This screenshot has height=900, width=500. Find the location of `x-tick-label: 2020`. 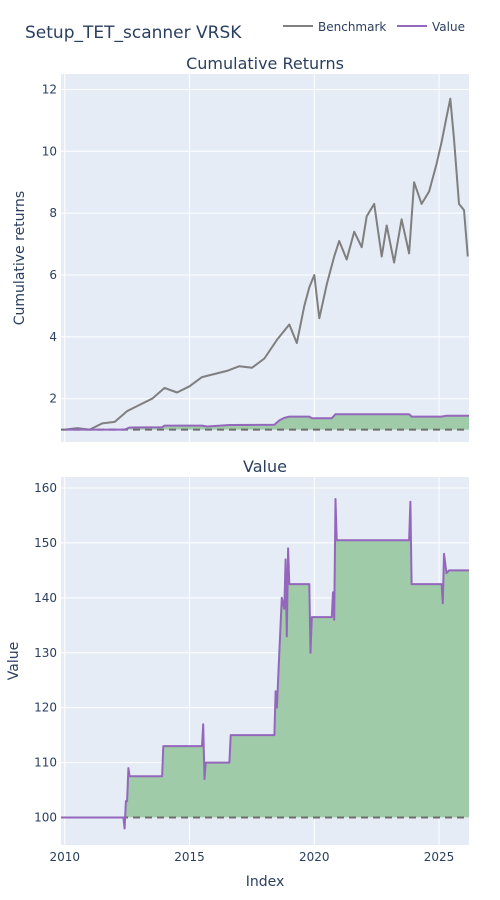

x-tick-label: 2020 is located at coordinates (314, 857).